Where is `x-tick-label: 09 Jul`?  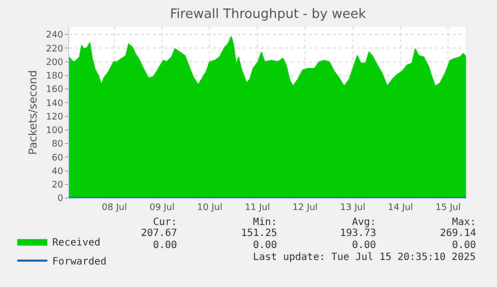 x-tick-label: 09 Jul is located at coordinates (162, 207).